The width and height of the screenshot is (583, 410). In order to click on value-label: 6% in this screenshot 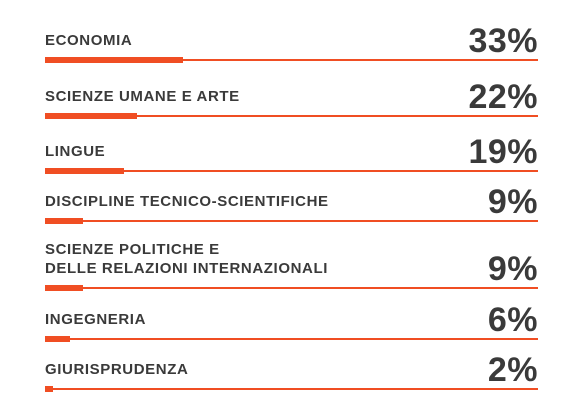, I will do `click(512, 320)`.